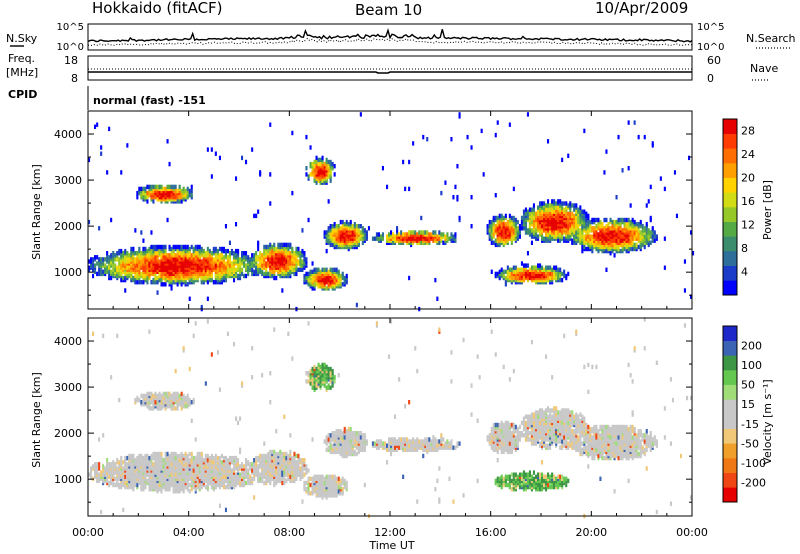 Image resolution: width=800 pixels, height=554 pixels. Describe the element at coordinates (710, 78) in the screenshot. I see `nave-tick-0: 0` at that location.